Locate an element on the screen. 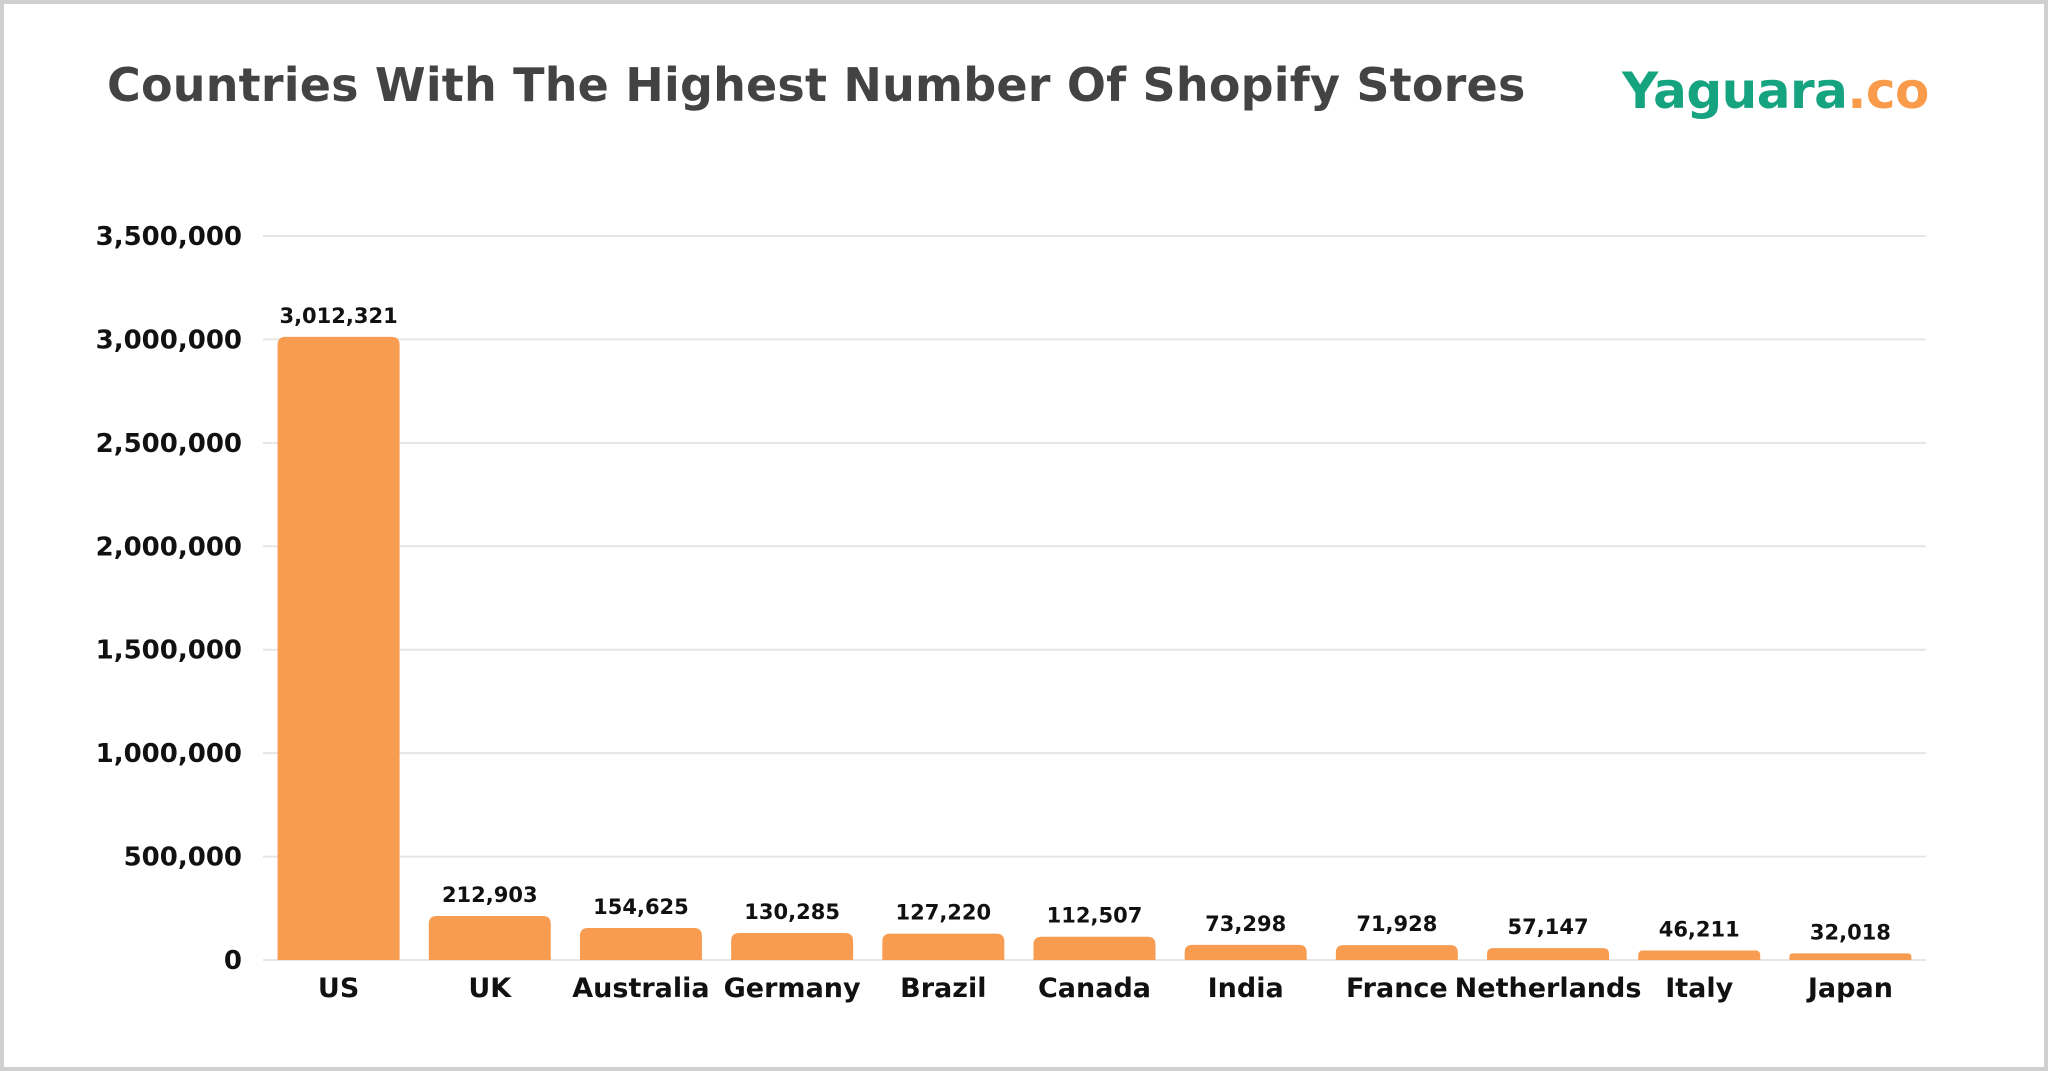  data-label: 73,298 is located at coordinates (1245, 924).